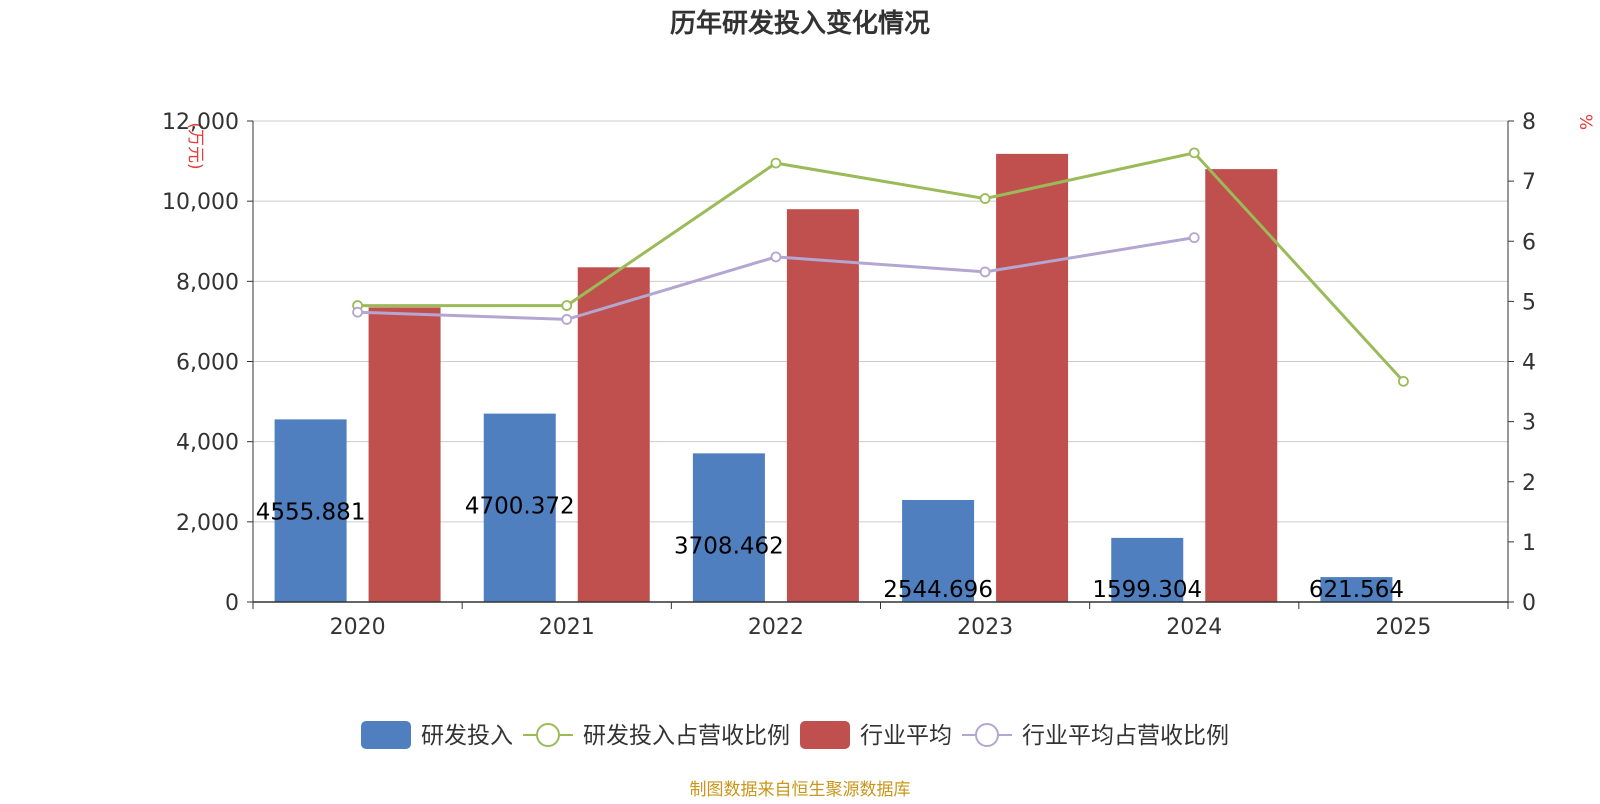 The image size is (1600, 804). What do you see at coordinates (1529, 363) in the screenshot?
I see `right-axis-tick-label: 4` at bounding box center [1529, 363].